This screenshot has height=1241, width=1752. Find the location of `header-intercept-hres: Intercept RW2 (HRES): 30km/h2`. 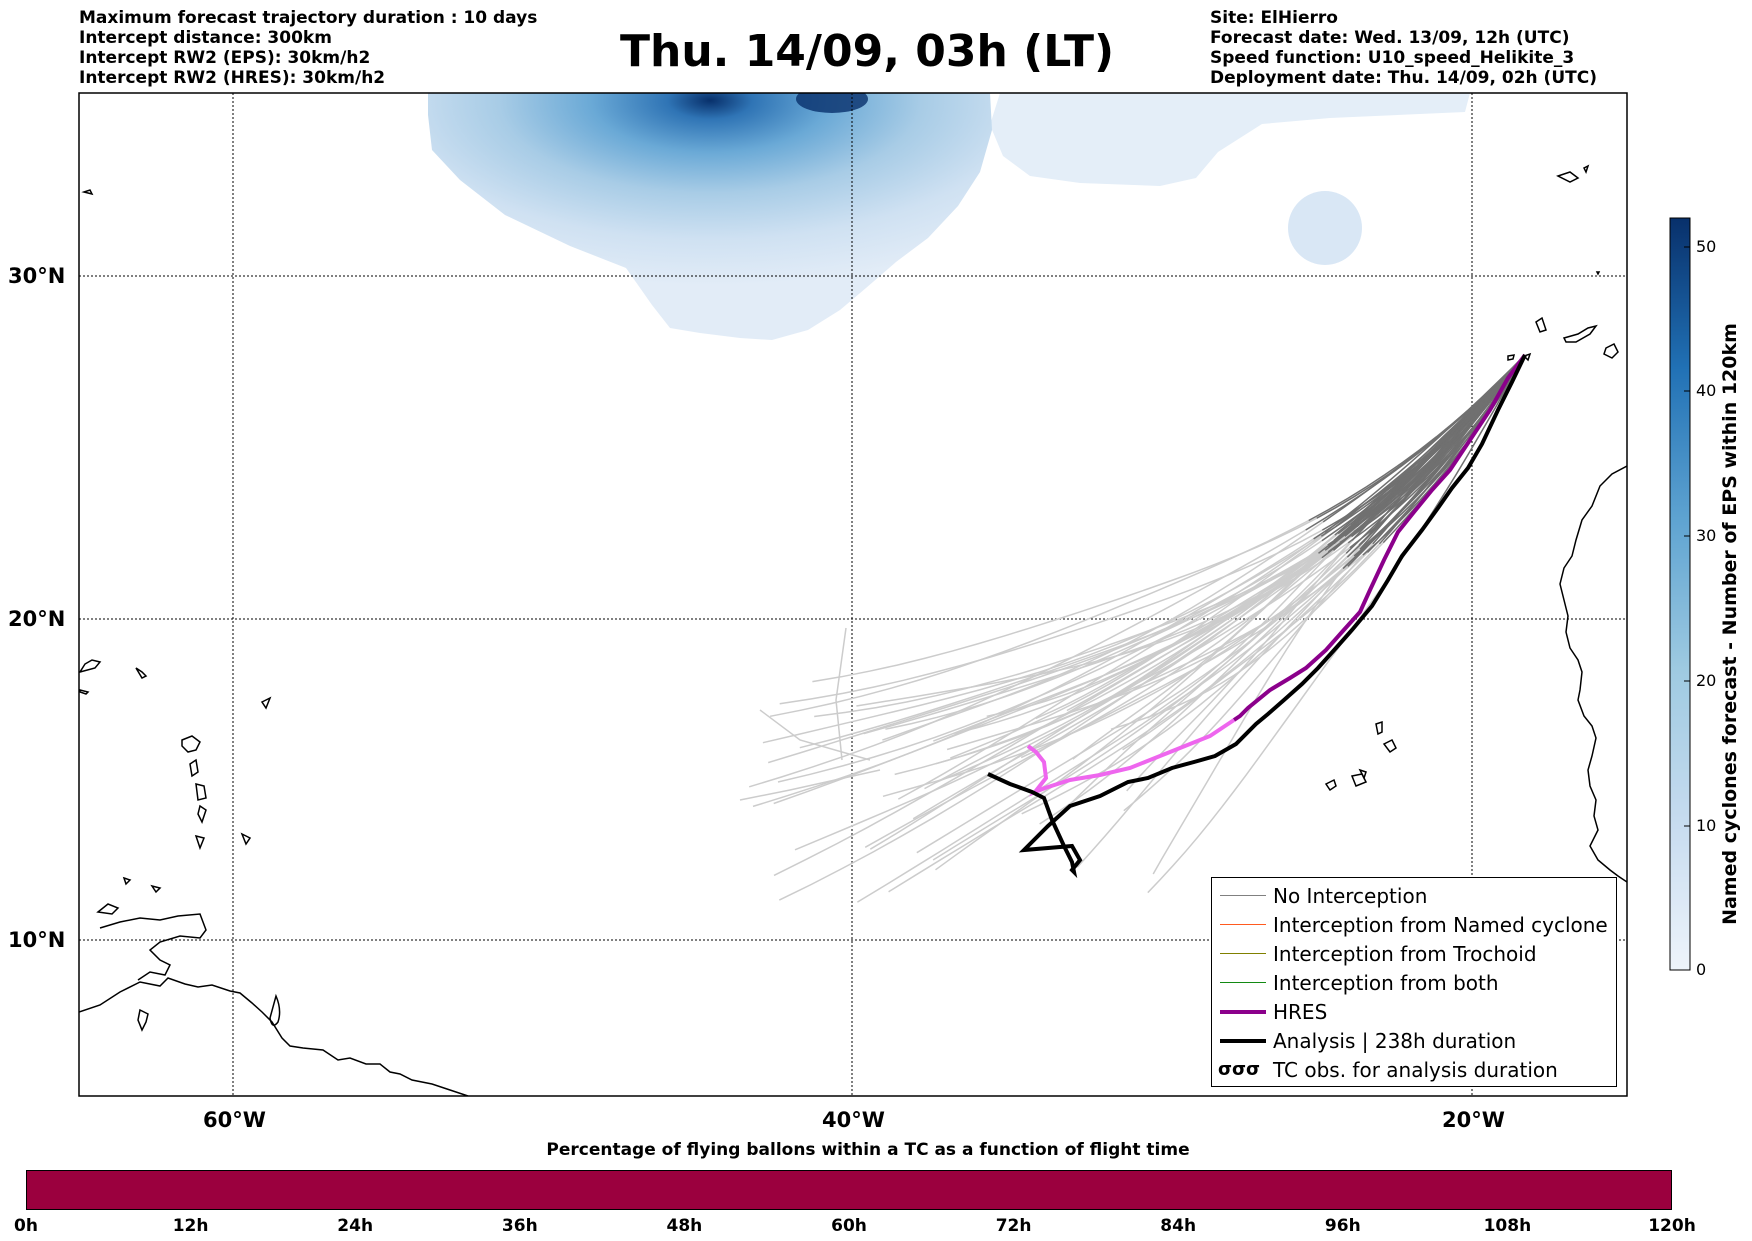

header-intercept-hres: Intercept RW2 (HRES): 30km/h2 is located at coordinates (232, 78).